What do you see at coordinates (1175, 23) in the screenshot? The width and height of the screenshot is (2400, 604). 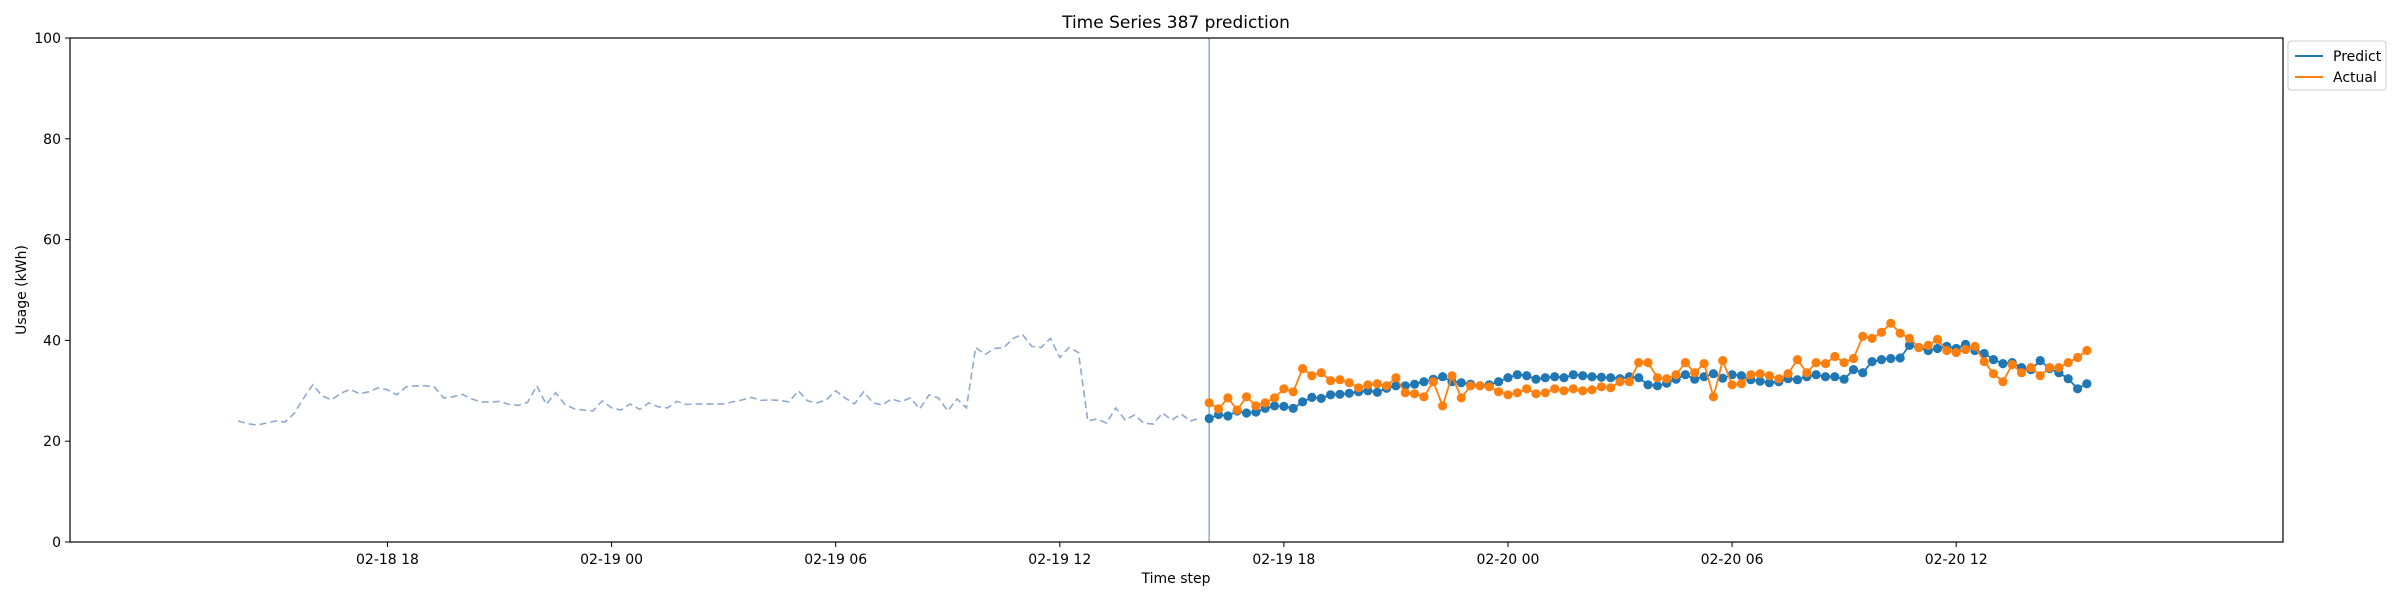 I see `chart-title: Time Series 387 prediction` at bounding box center [1175, 23].